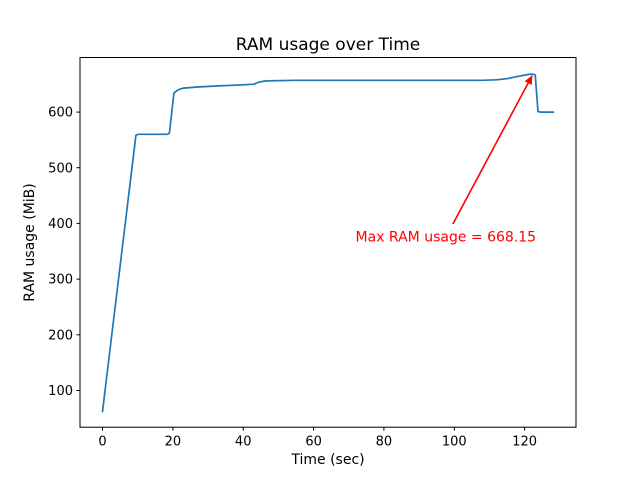 Image resolution: width=640 pixels, height=484 pixels. Describe the element at coordinates (384, 442) in the screenshot. I see `x-tick-label: 80` at that location.